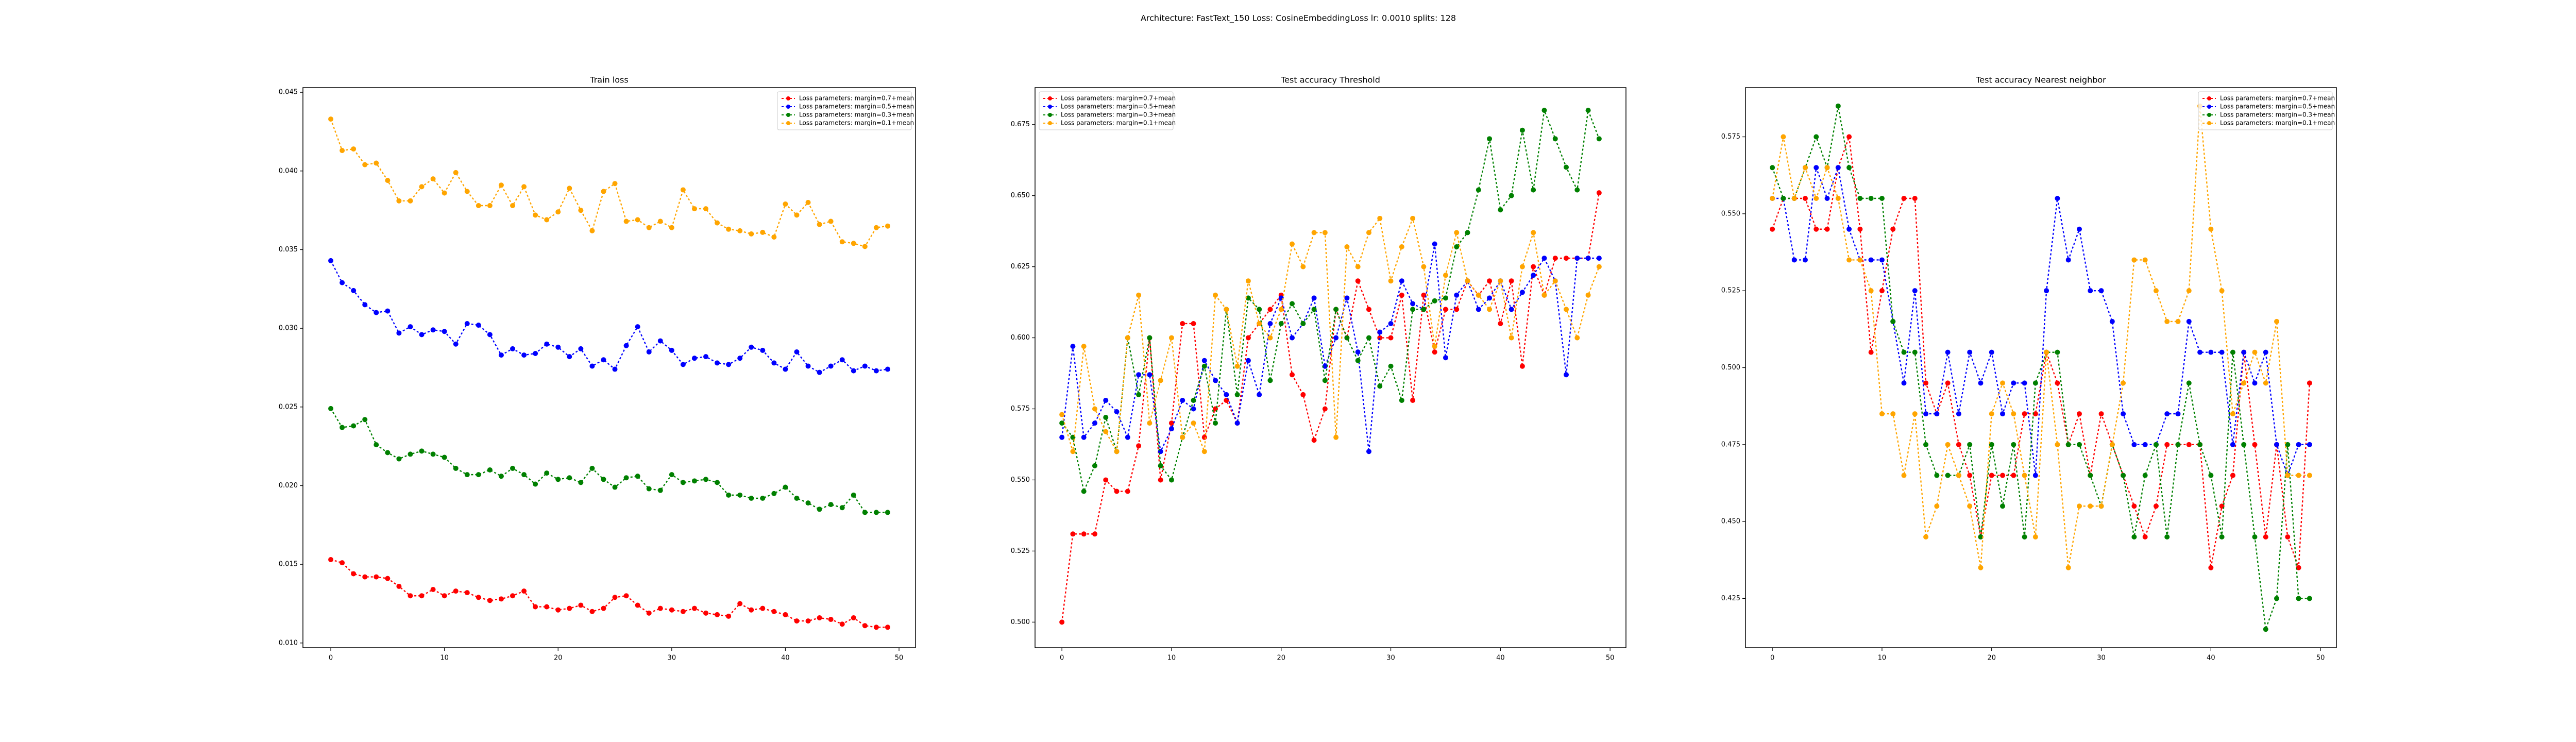  Describe the element at coordinates (1106, 110) in the screenshot. I see `legend-box` at that location.